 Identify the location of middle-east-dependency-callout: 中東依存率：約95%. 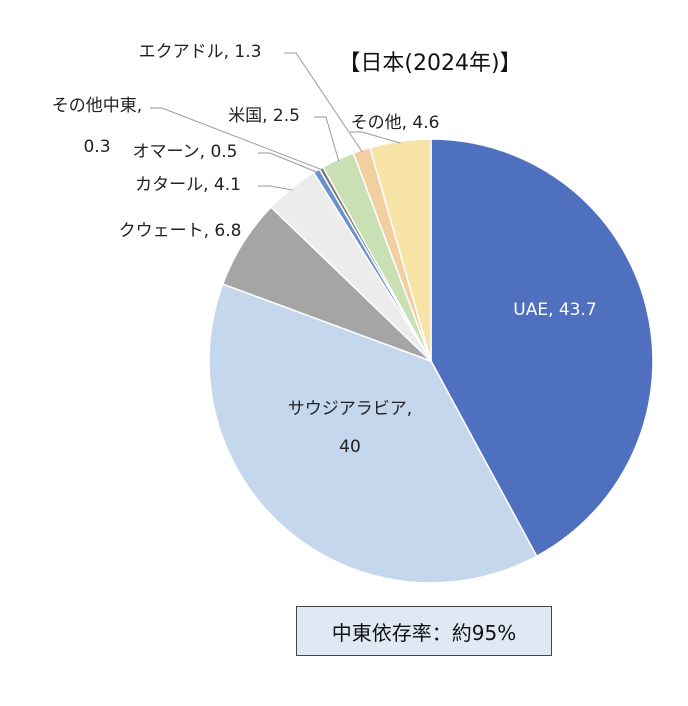
(424, 631).